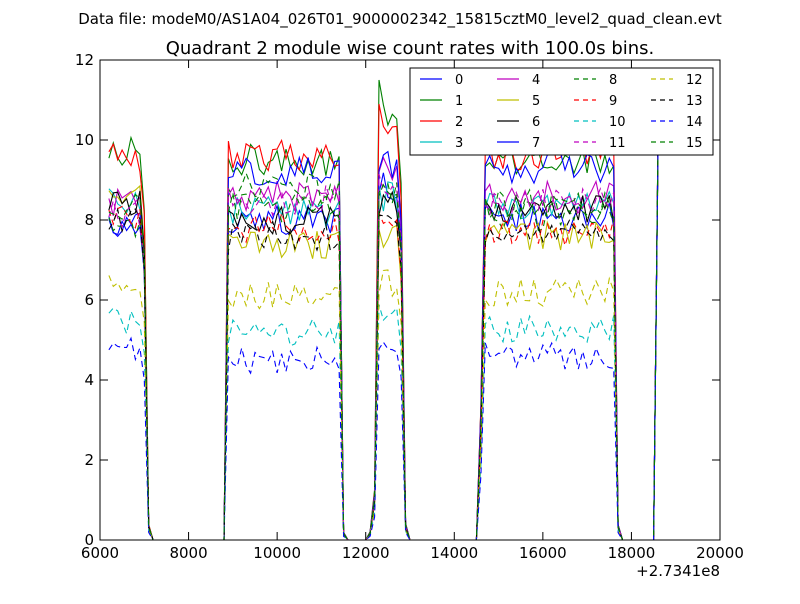 Image resolution: width=800 pixels, height=604 pixels. What do you see at coordinates (617, 122) in the screenshot?
I see `legend-label-10: 10` at bounding box center [617, 122].